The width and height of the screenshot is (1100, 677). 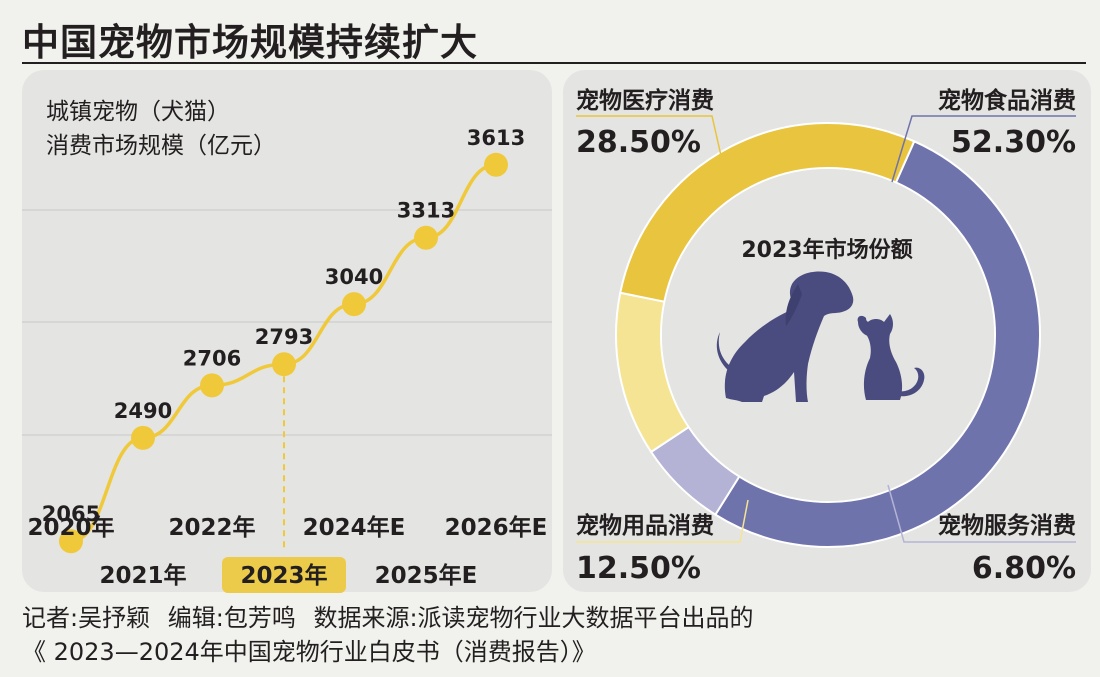 I want to click on x-tick-2026年E: 2026年E, so click(x=496, y=527).